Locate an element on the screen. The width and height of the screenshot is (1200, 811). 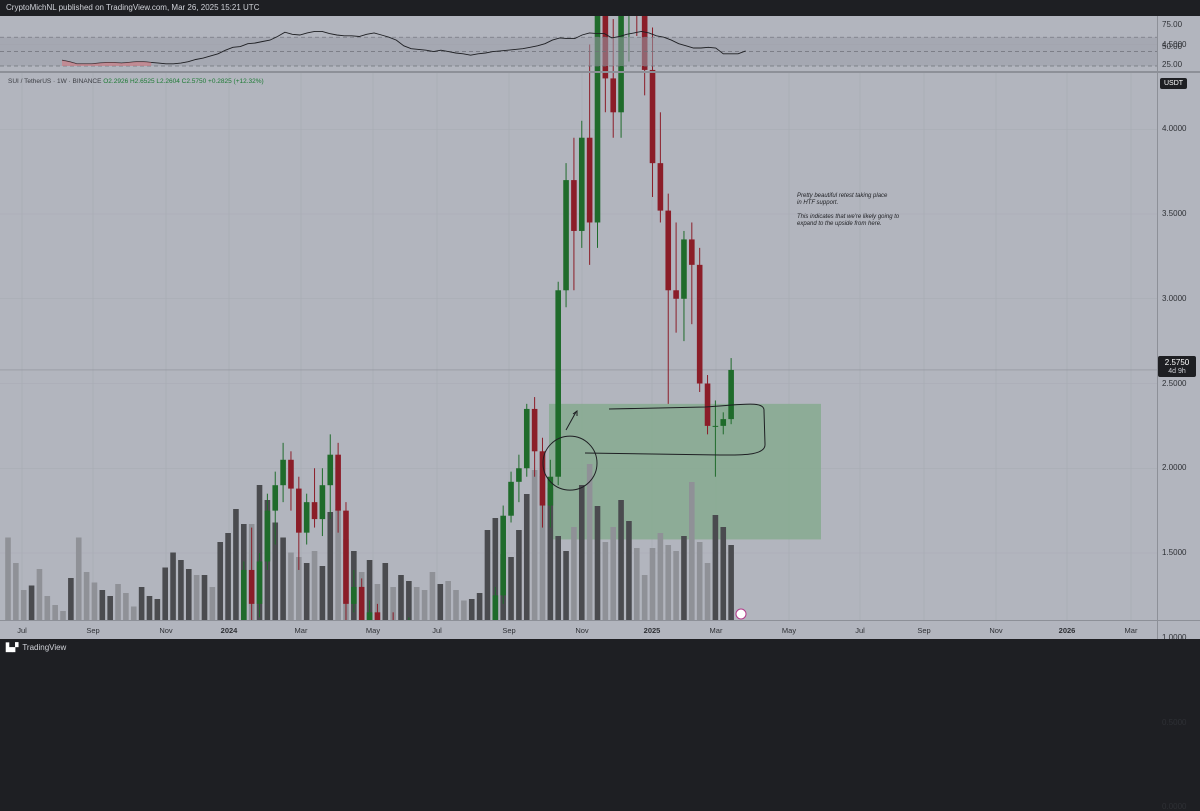
last-price-label: 2.5750 4d 9h is located at coordinates (1177, 366).